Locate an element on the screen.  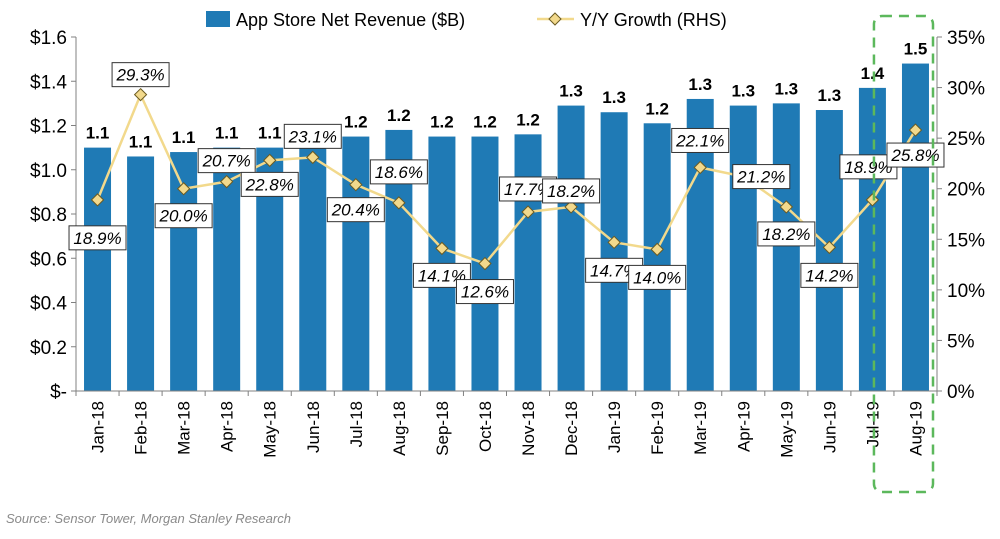
y-left-tick-label: $0.8 is located at coordinates (48, 215).